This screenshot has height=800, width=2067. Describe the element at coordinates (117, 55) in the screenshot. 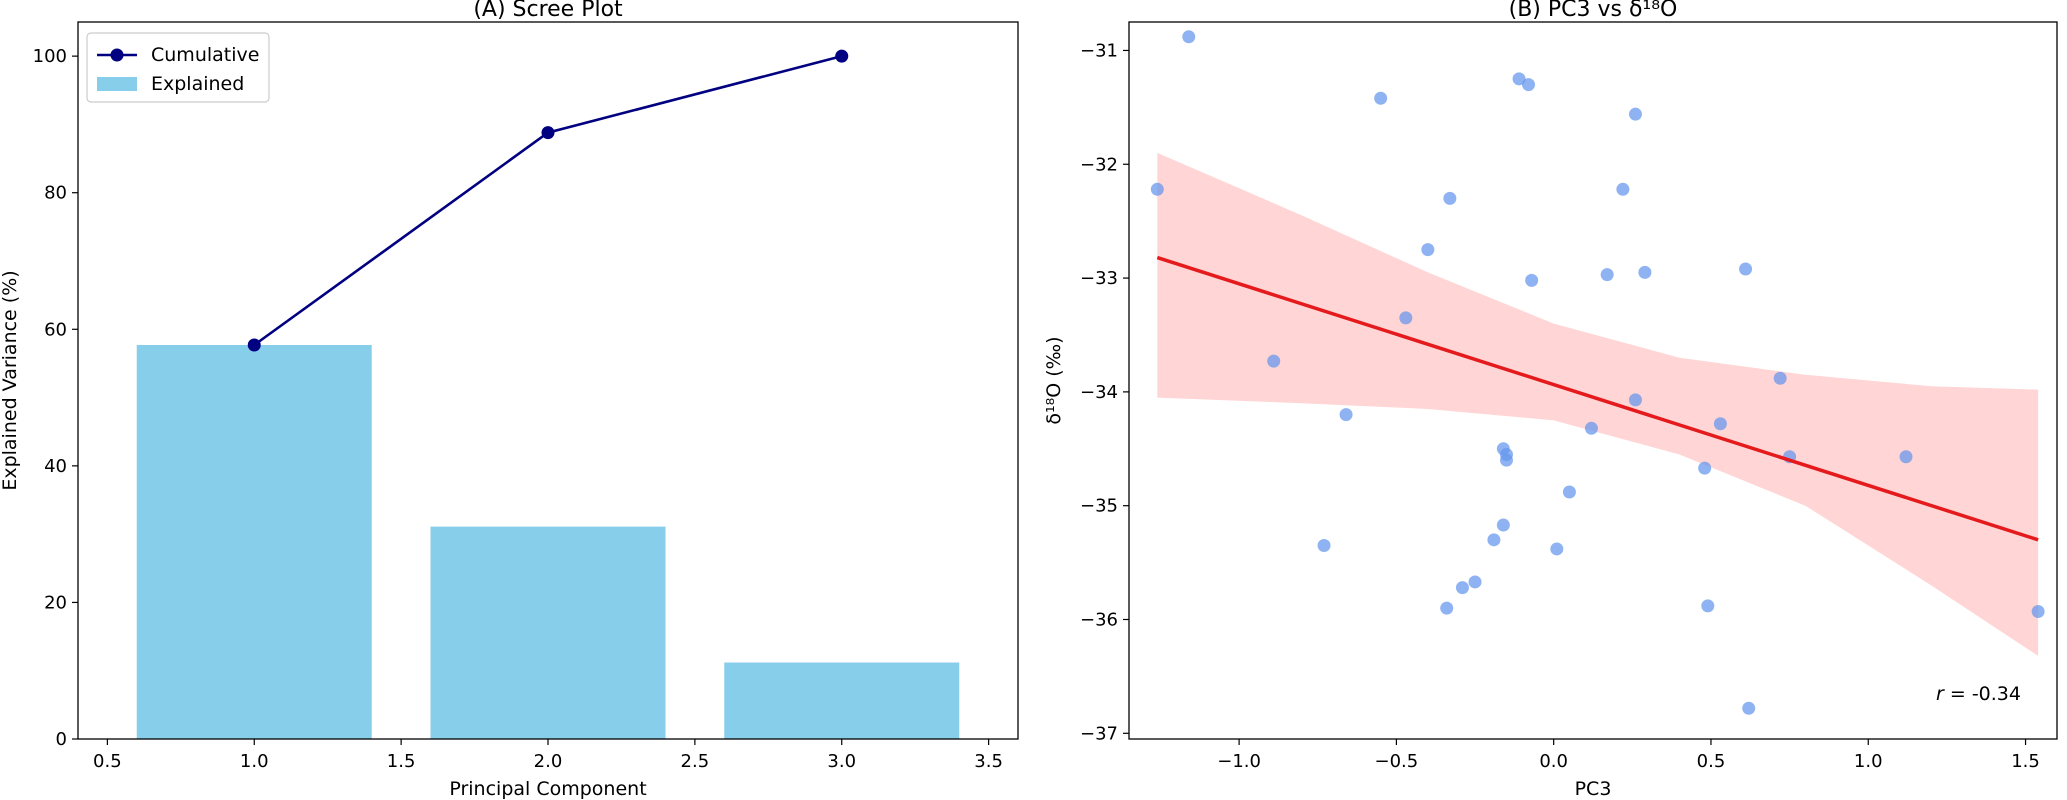

I see `legend-cumulative-marker` at that location.